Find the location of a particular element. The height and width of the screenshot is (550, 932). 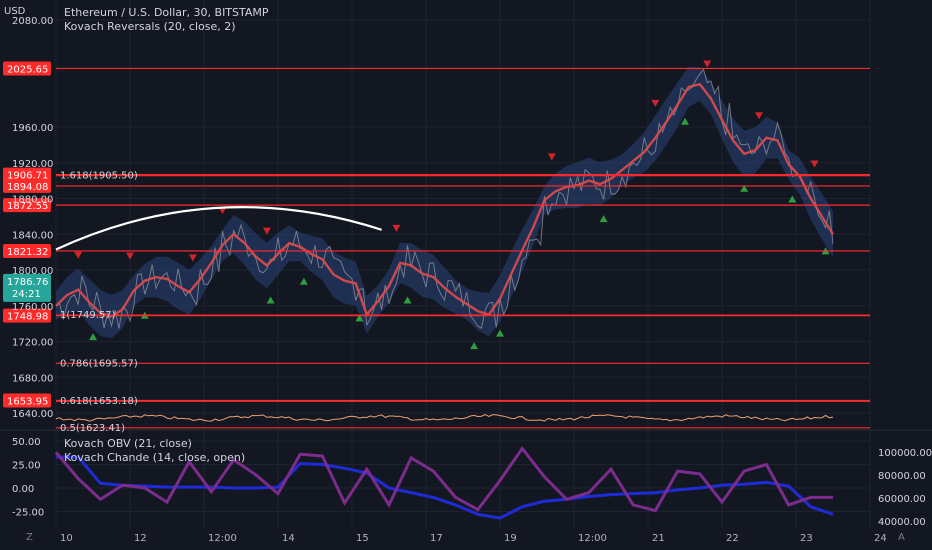

oscillator-left-axis-label: 0.00 is located at coordinates (23, 489).